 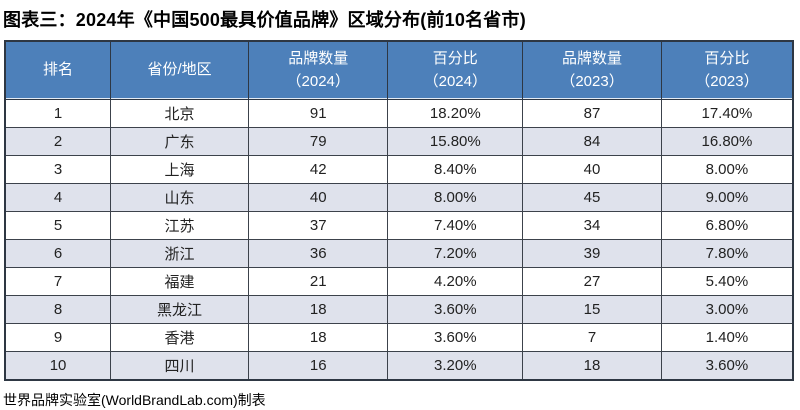 I want to click on table-row: 2 广东 79 15.80% 84 16.80%, so click(x=399, y=141).